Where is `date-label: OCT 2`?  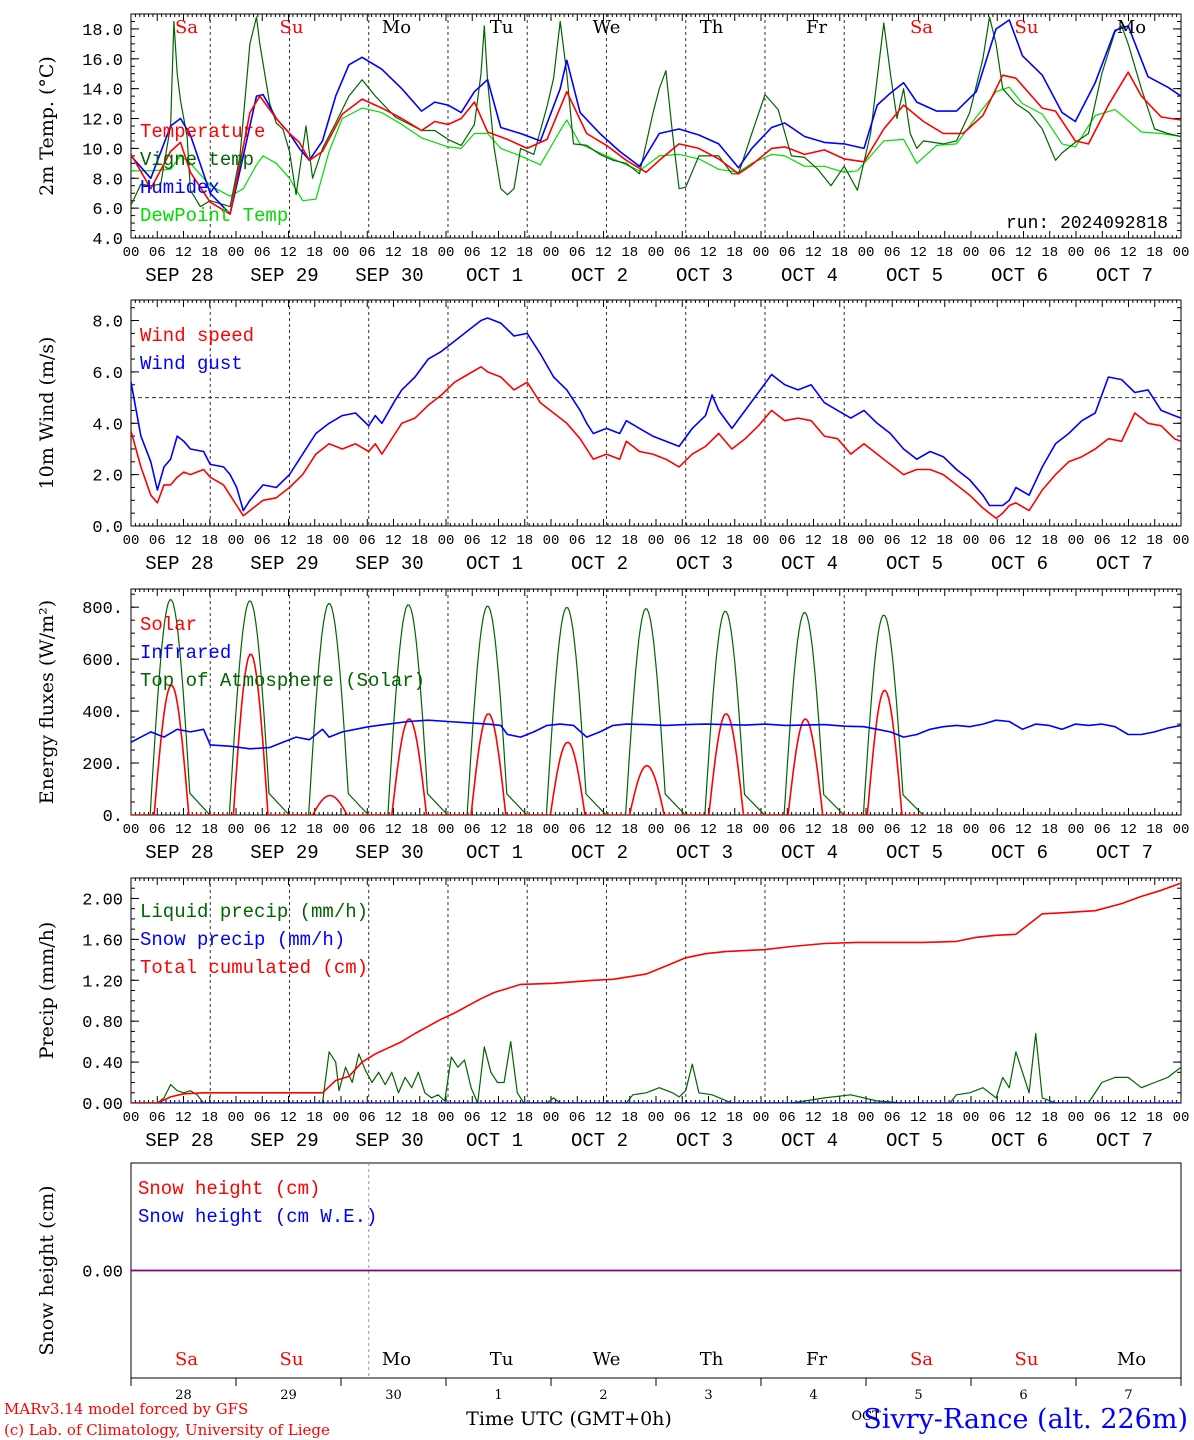 date-label: OCT 2 is located at coordinates (599, 564).